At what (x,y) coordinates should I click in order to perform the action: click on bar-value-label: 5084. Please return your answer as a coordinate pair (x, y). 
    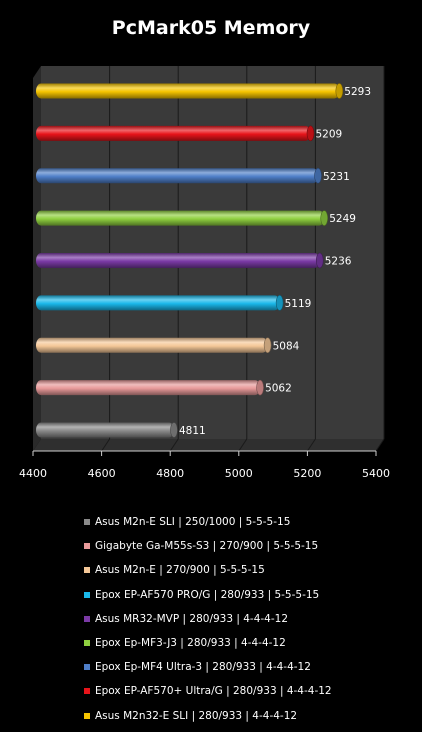
    Looking at the image, I should click on (286, 346).